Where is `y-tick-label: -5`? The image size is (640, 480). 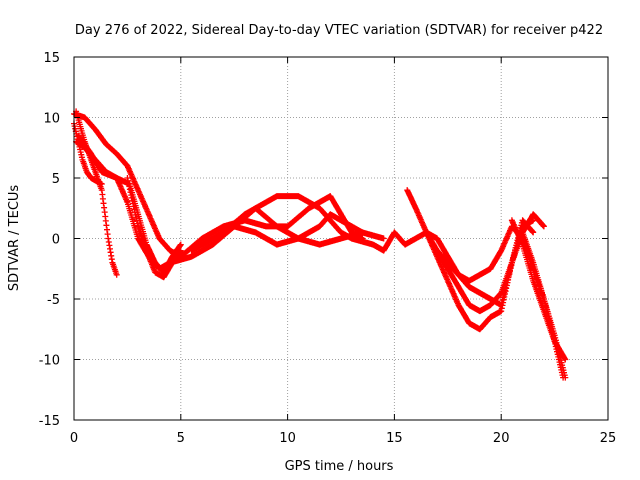 y-tick-label: -5 is located at coordinates (53, 300).